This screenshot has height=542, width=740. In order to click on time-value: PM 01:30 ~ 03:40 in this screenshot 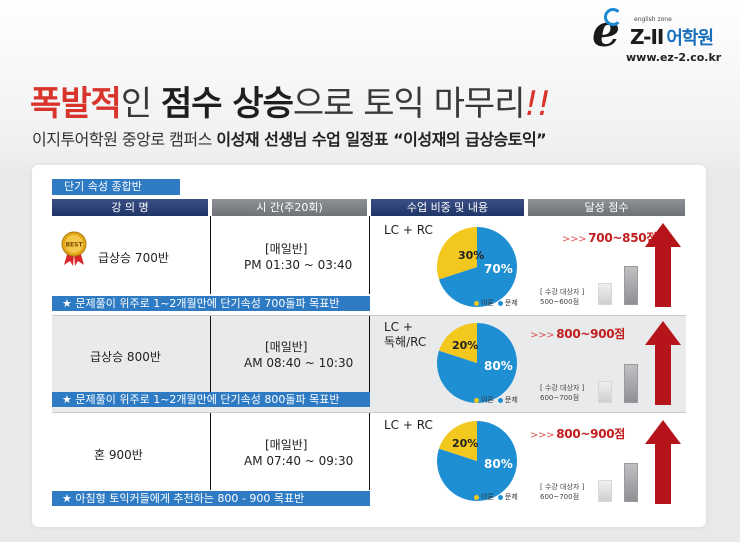, I will do `click(298, 265)`.